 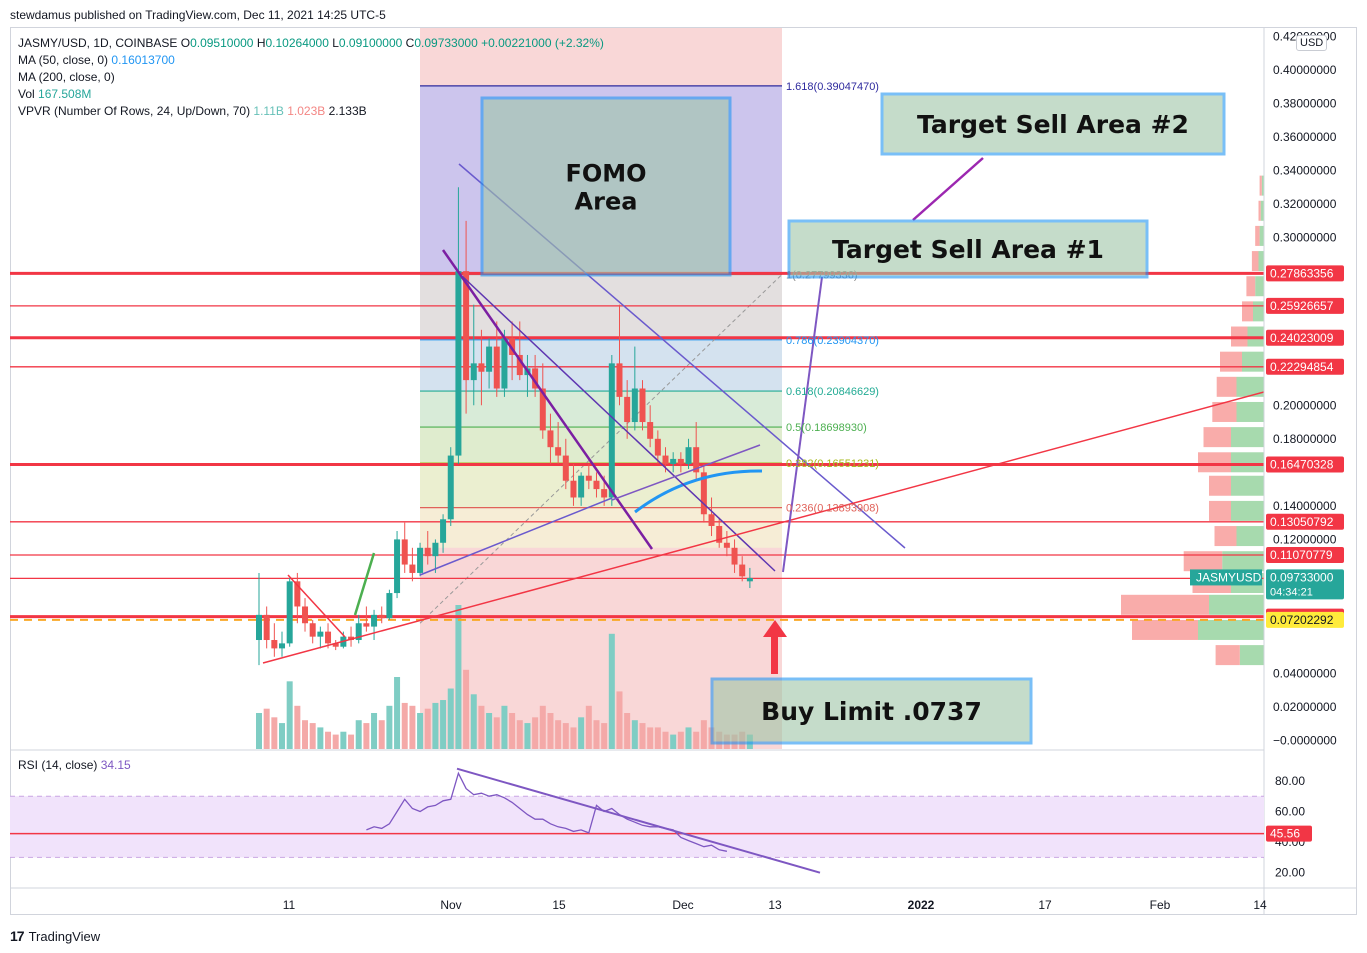 I want to click on legend-vol-label: Vol, so click(x=26, y=94).